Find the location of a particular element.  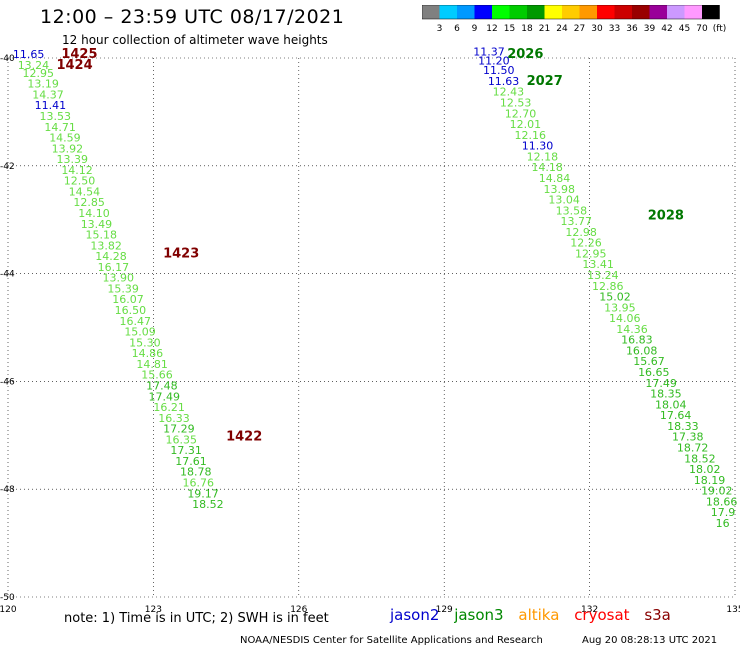

wave-height-value: 12.18 is located at coordinates (543, 156).